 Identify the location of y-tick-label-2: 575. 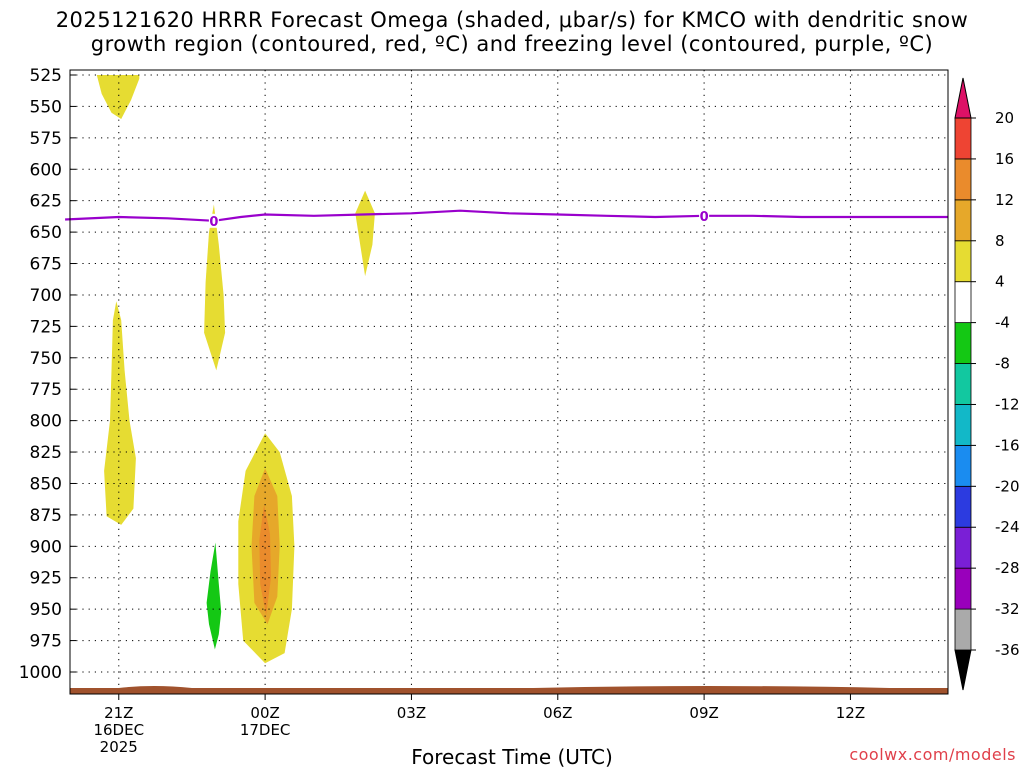
(46, 139).